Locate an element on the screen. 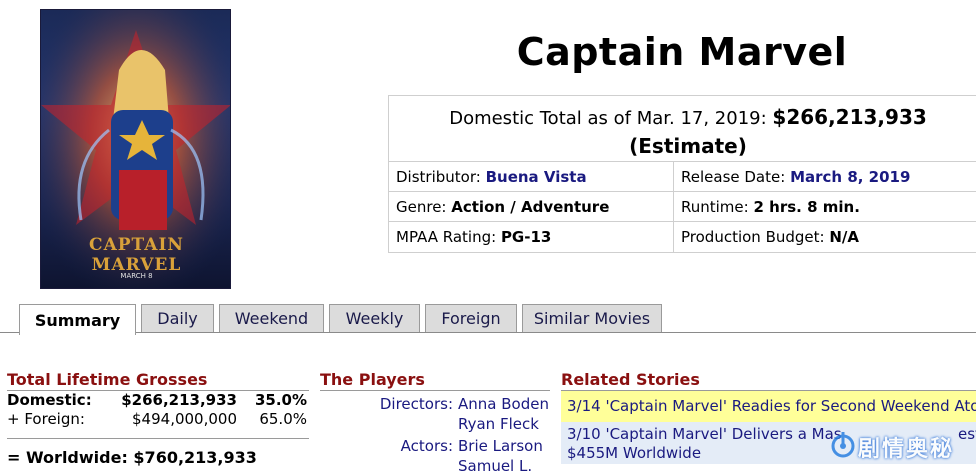 This screenshot has width=976, height=475. domestic-amount: $266,213,933 is located at coordinates (179, 400).